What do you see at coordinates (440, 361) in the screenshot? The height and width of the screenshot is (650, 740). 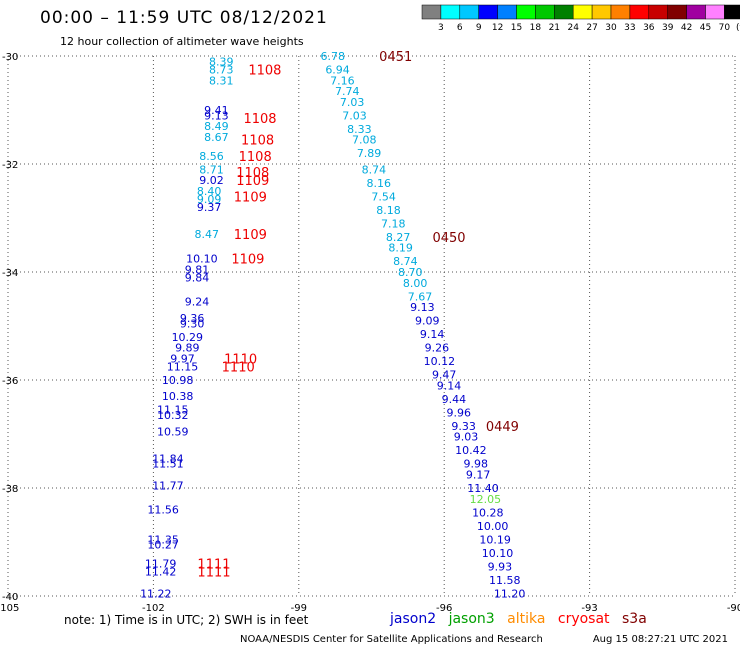 I see `swh-value-label: 10.12` at bounding box center [440, 361].